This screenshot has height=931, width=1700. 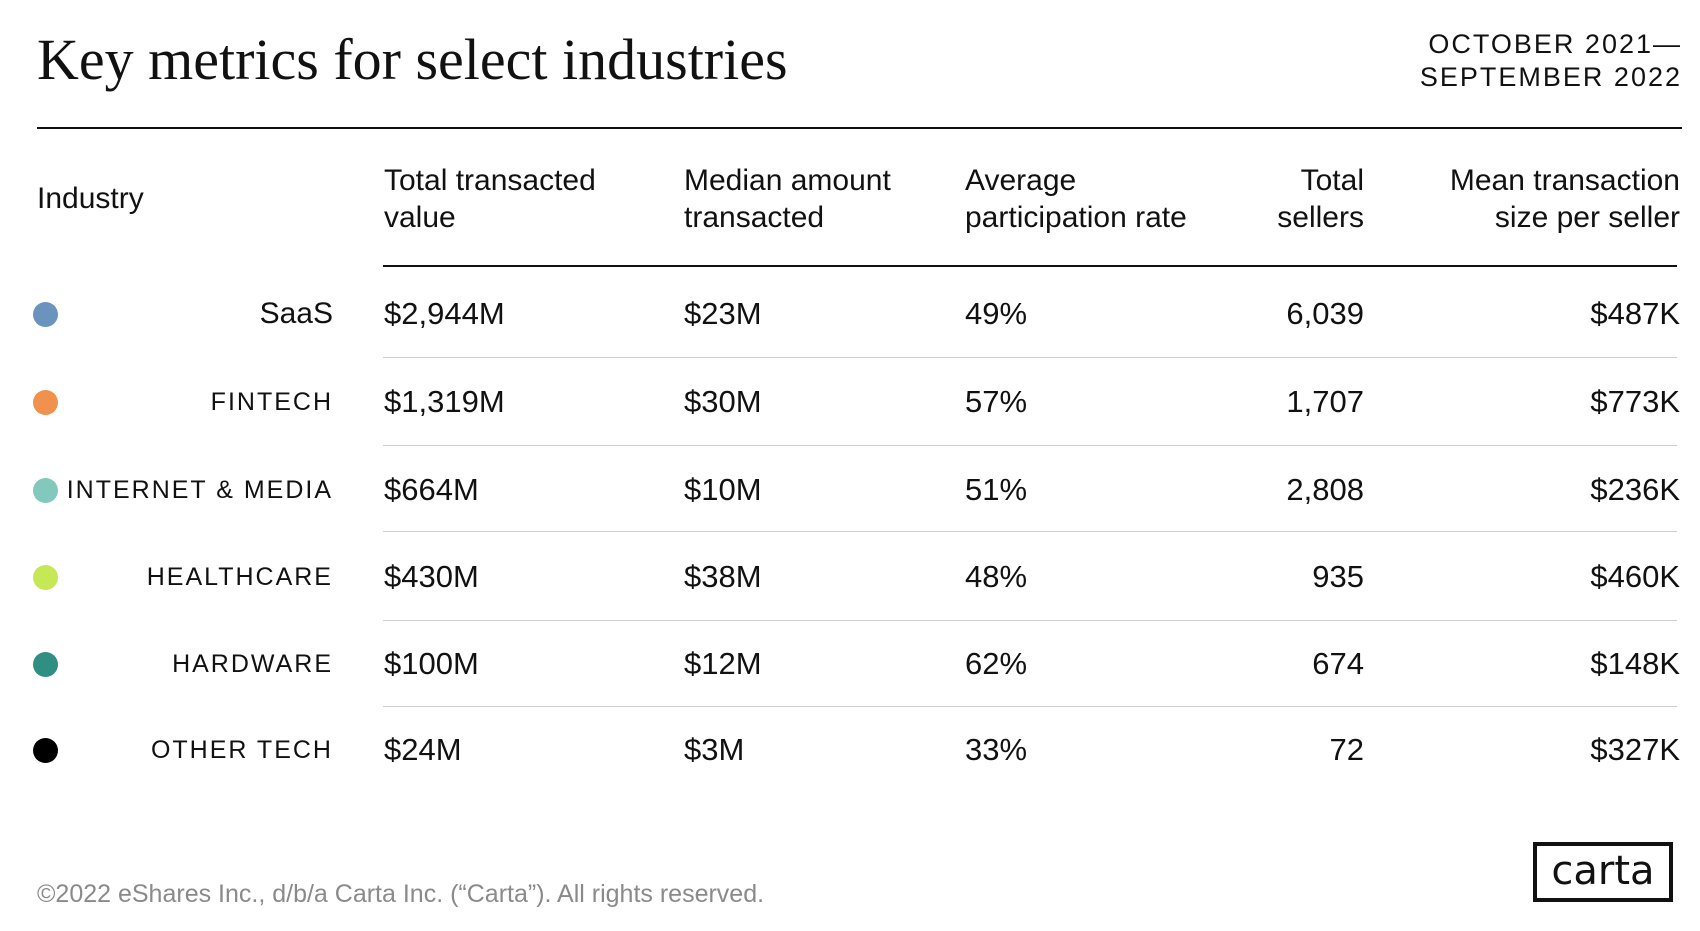 What do you see at coordinates (1635, 576) in the screenshot?
I see `cell-mean-size: $460K` at bounding box center [1635, 576].